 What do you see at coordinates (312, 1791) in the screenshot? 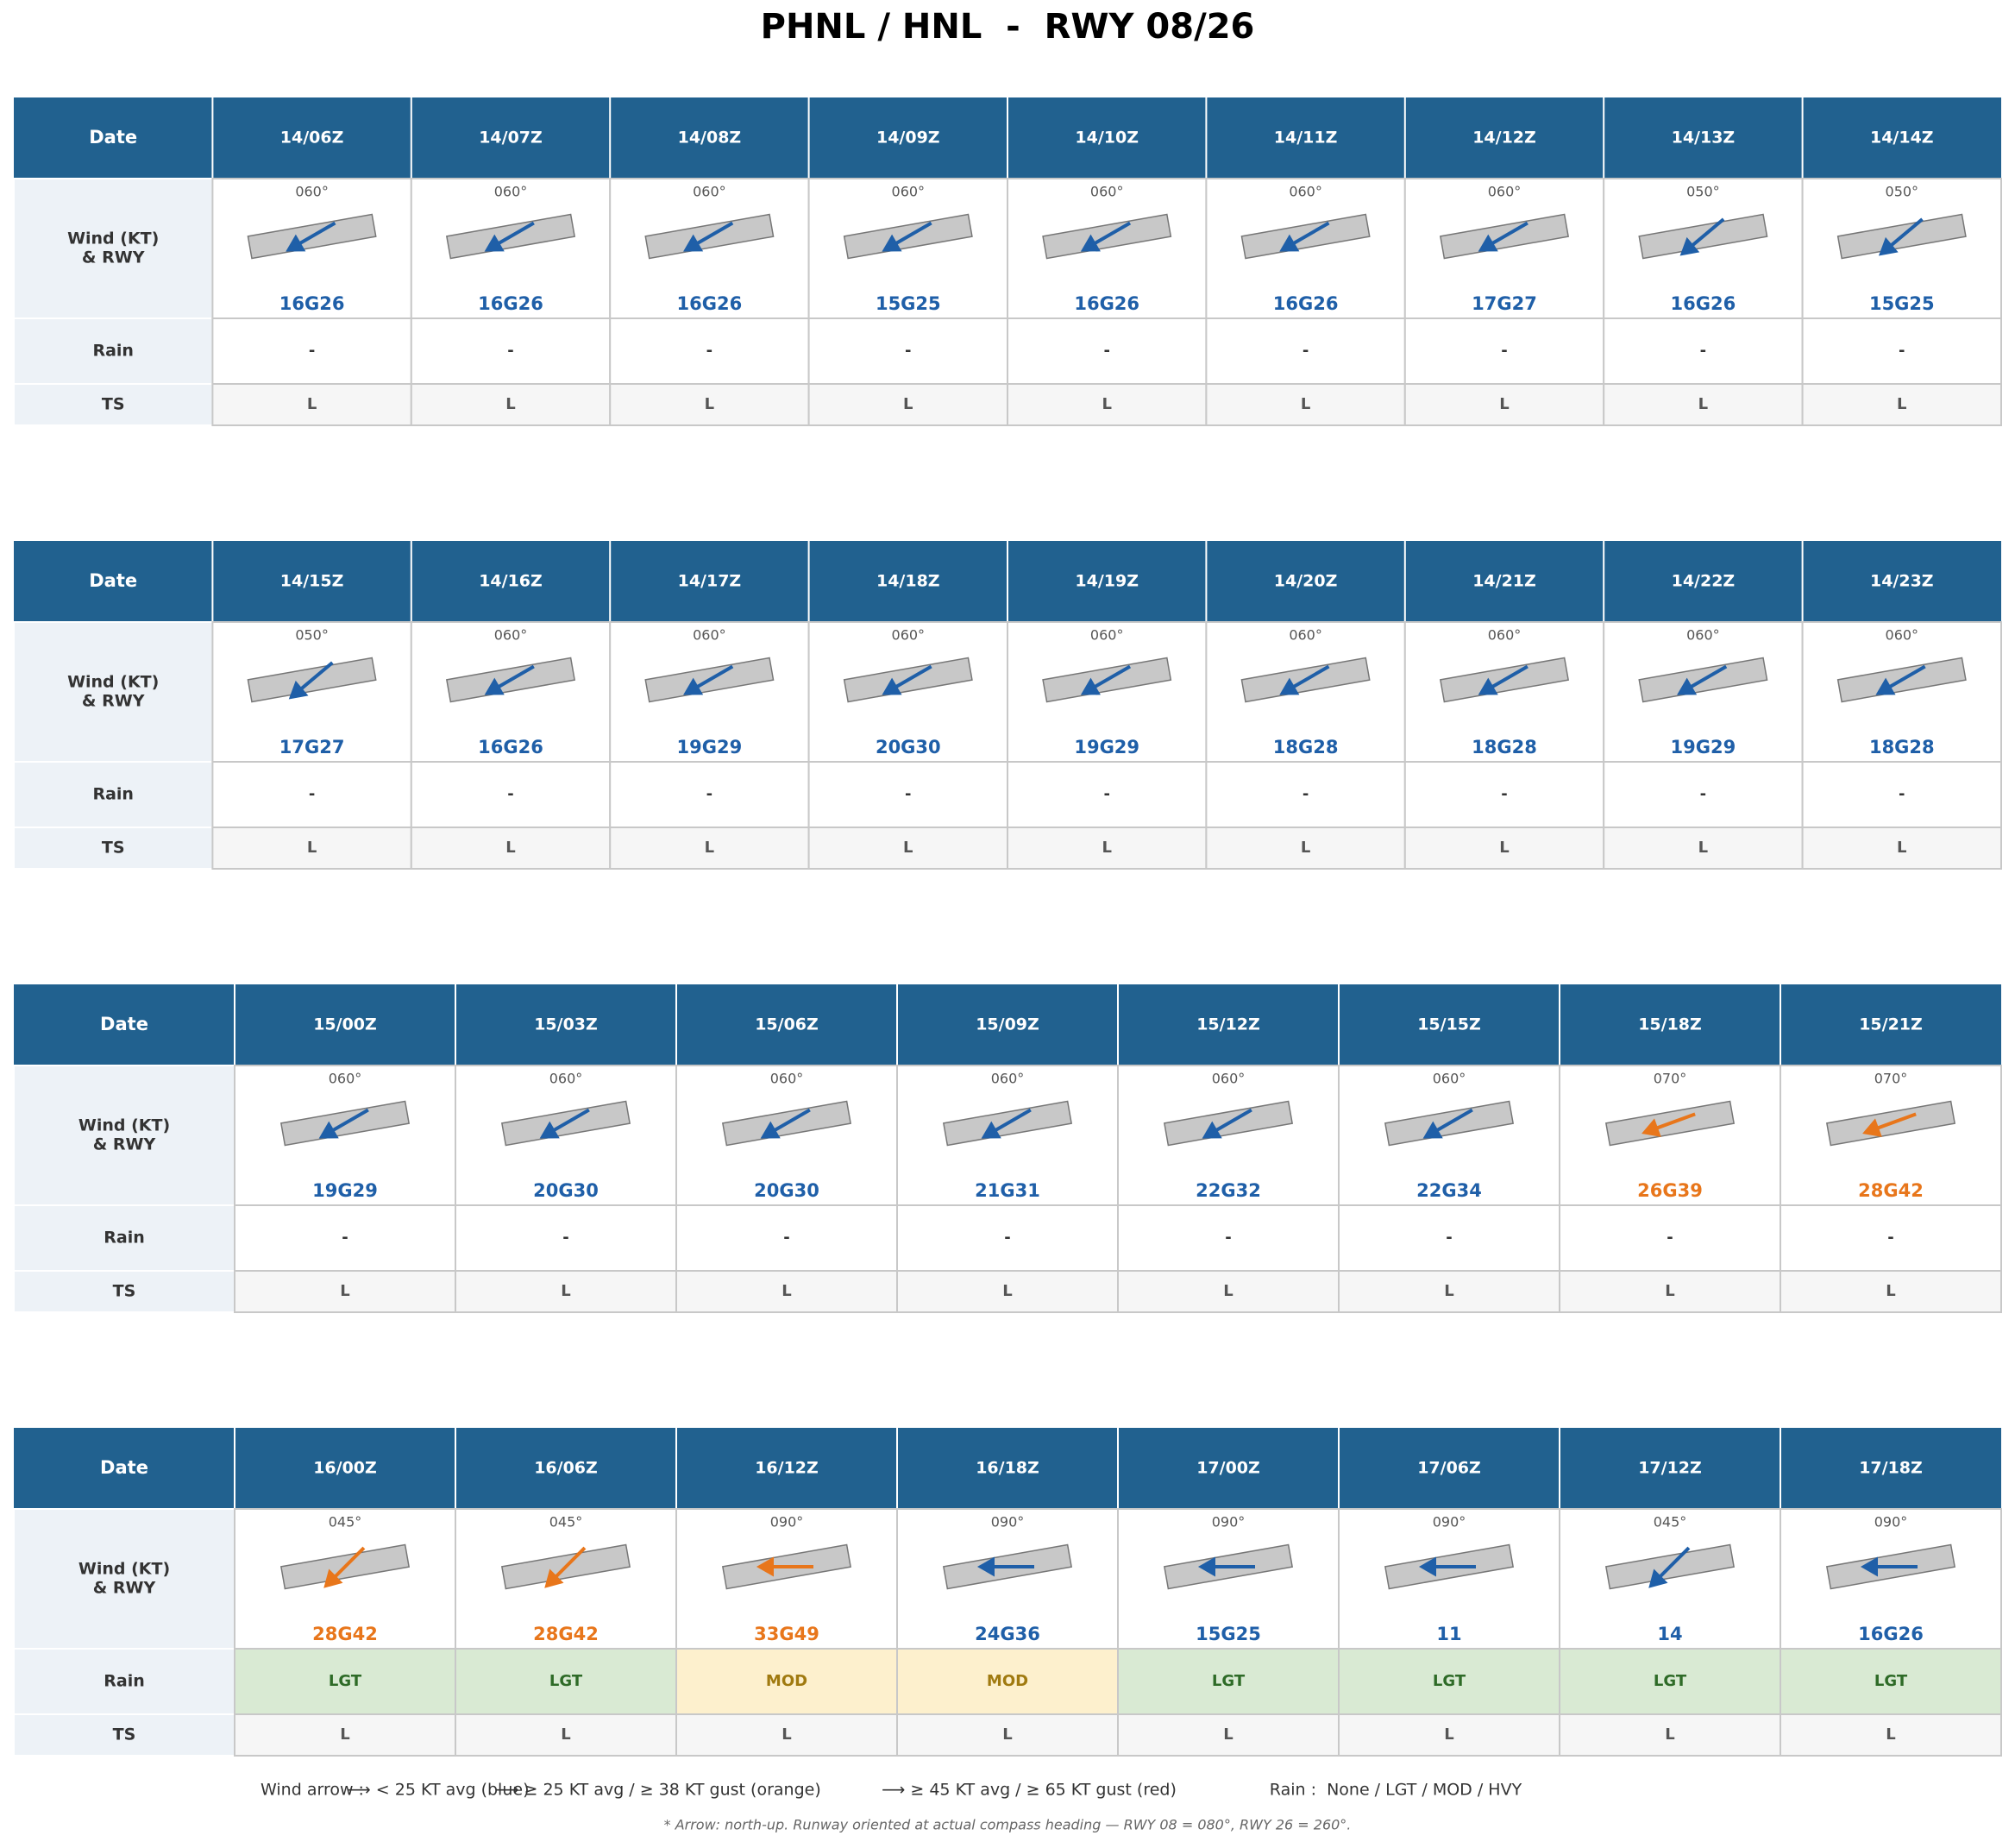
I see `legend-item: Wind arrow :` at bounding box center [312, 1791].